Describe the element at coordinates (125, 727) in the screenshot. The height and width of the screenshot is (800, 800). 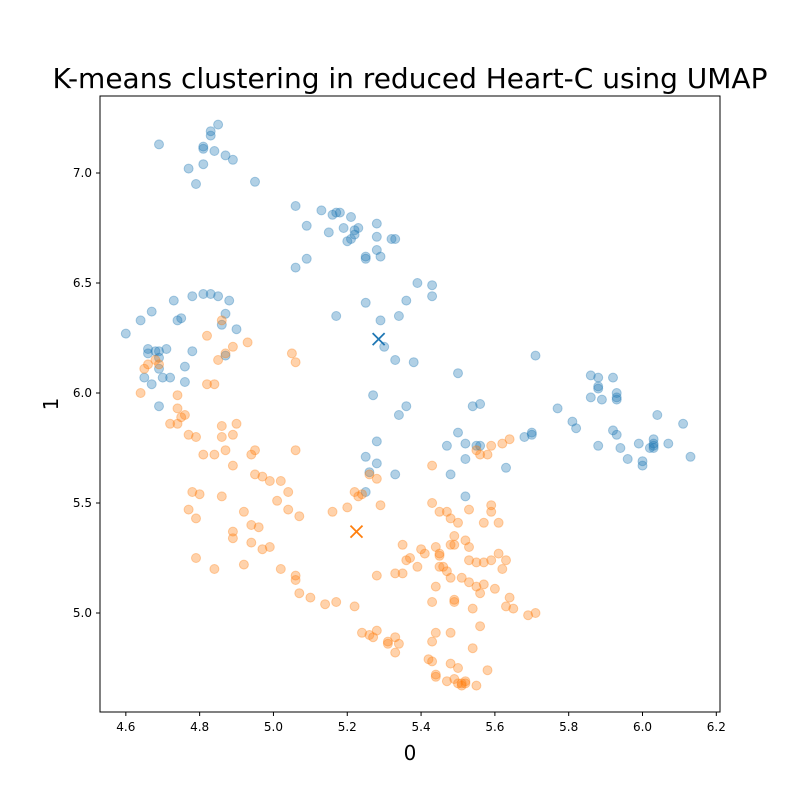
I see `x-tick-label: 4.6` at that location.